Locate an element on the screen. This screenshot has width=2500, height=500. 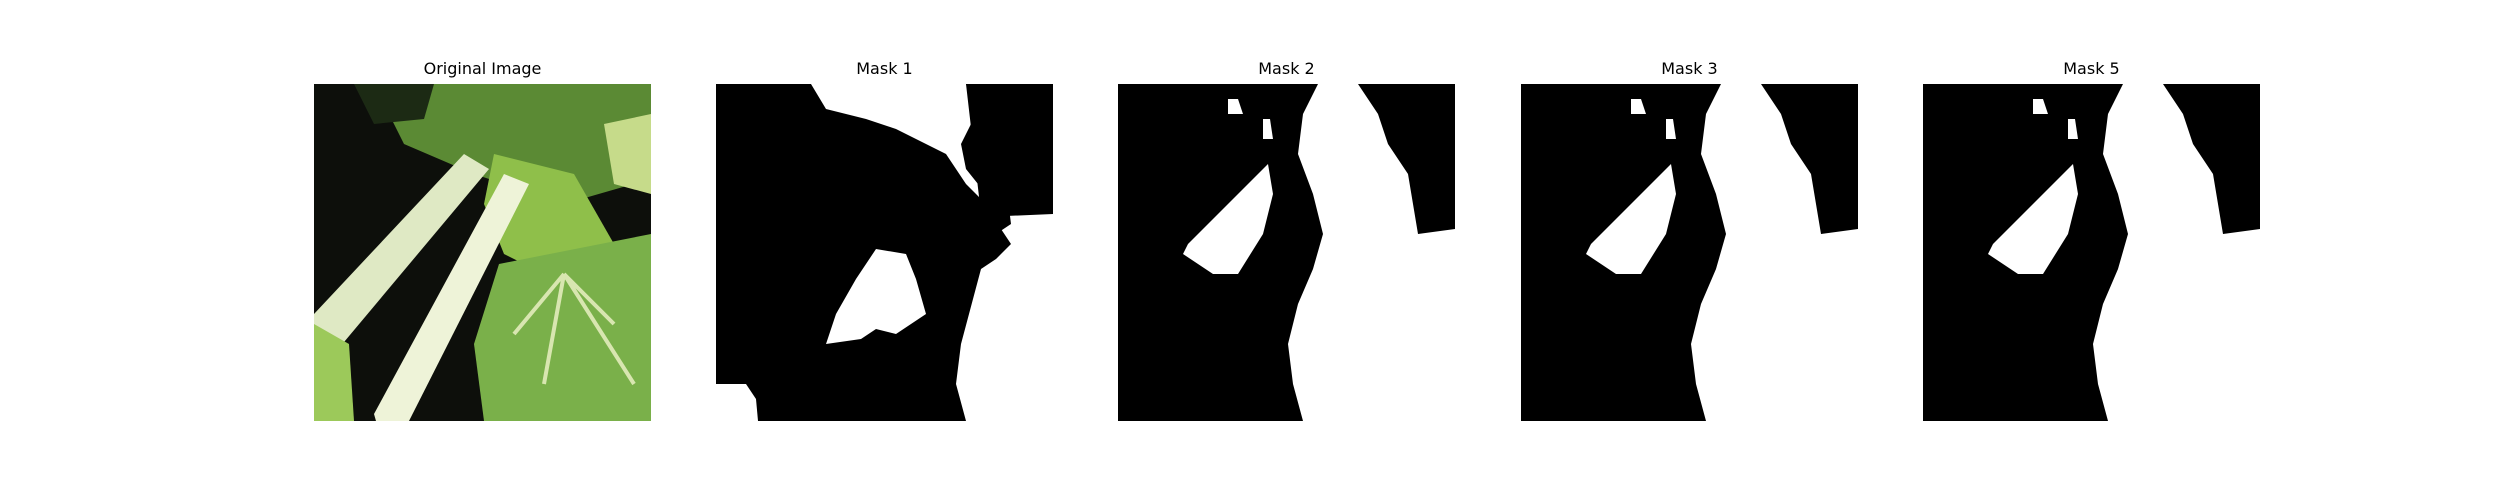
pale-stem-center is located at coordinates (451, 297).